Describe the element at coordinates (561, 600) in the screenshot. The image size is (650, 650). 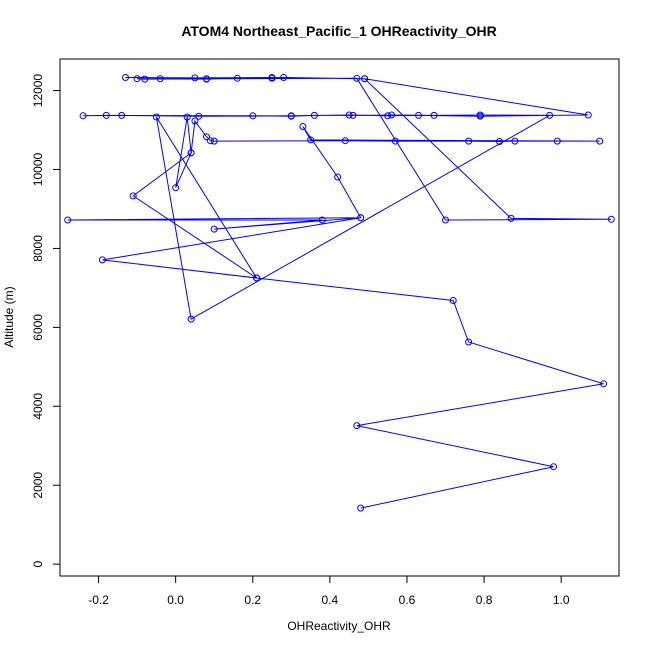
I see `x-tick-label: 1.0` at that location.